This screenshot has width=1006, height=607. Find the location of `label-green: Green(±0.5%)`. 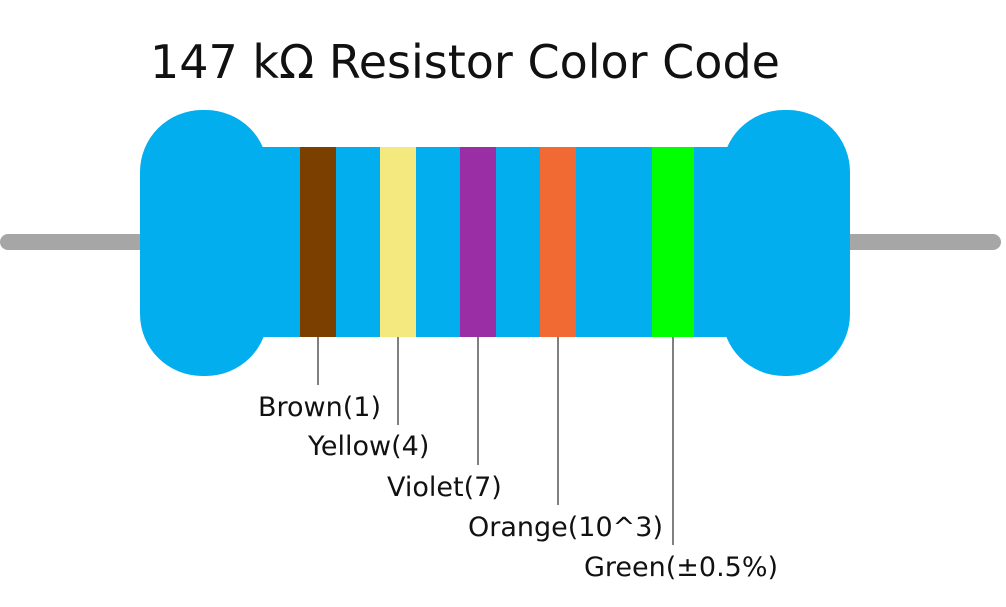

label-green: Green(±0.5%) is located at coordinates (681, 567).